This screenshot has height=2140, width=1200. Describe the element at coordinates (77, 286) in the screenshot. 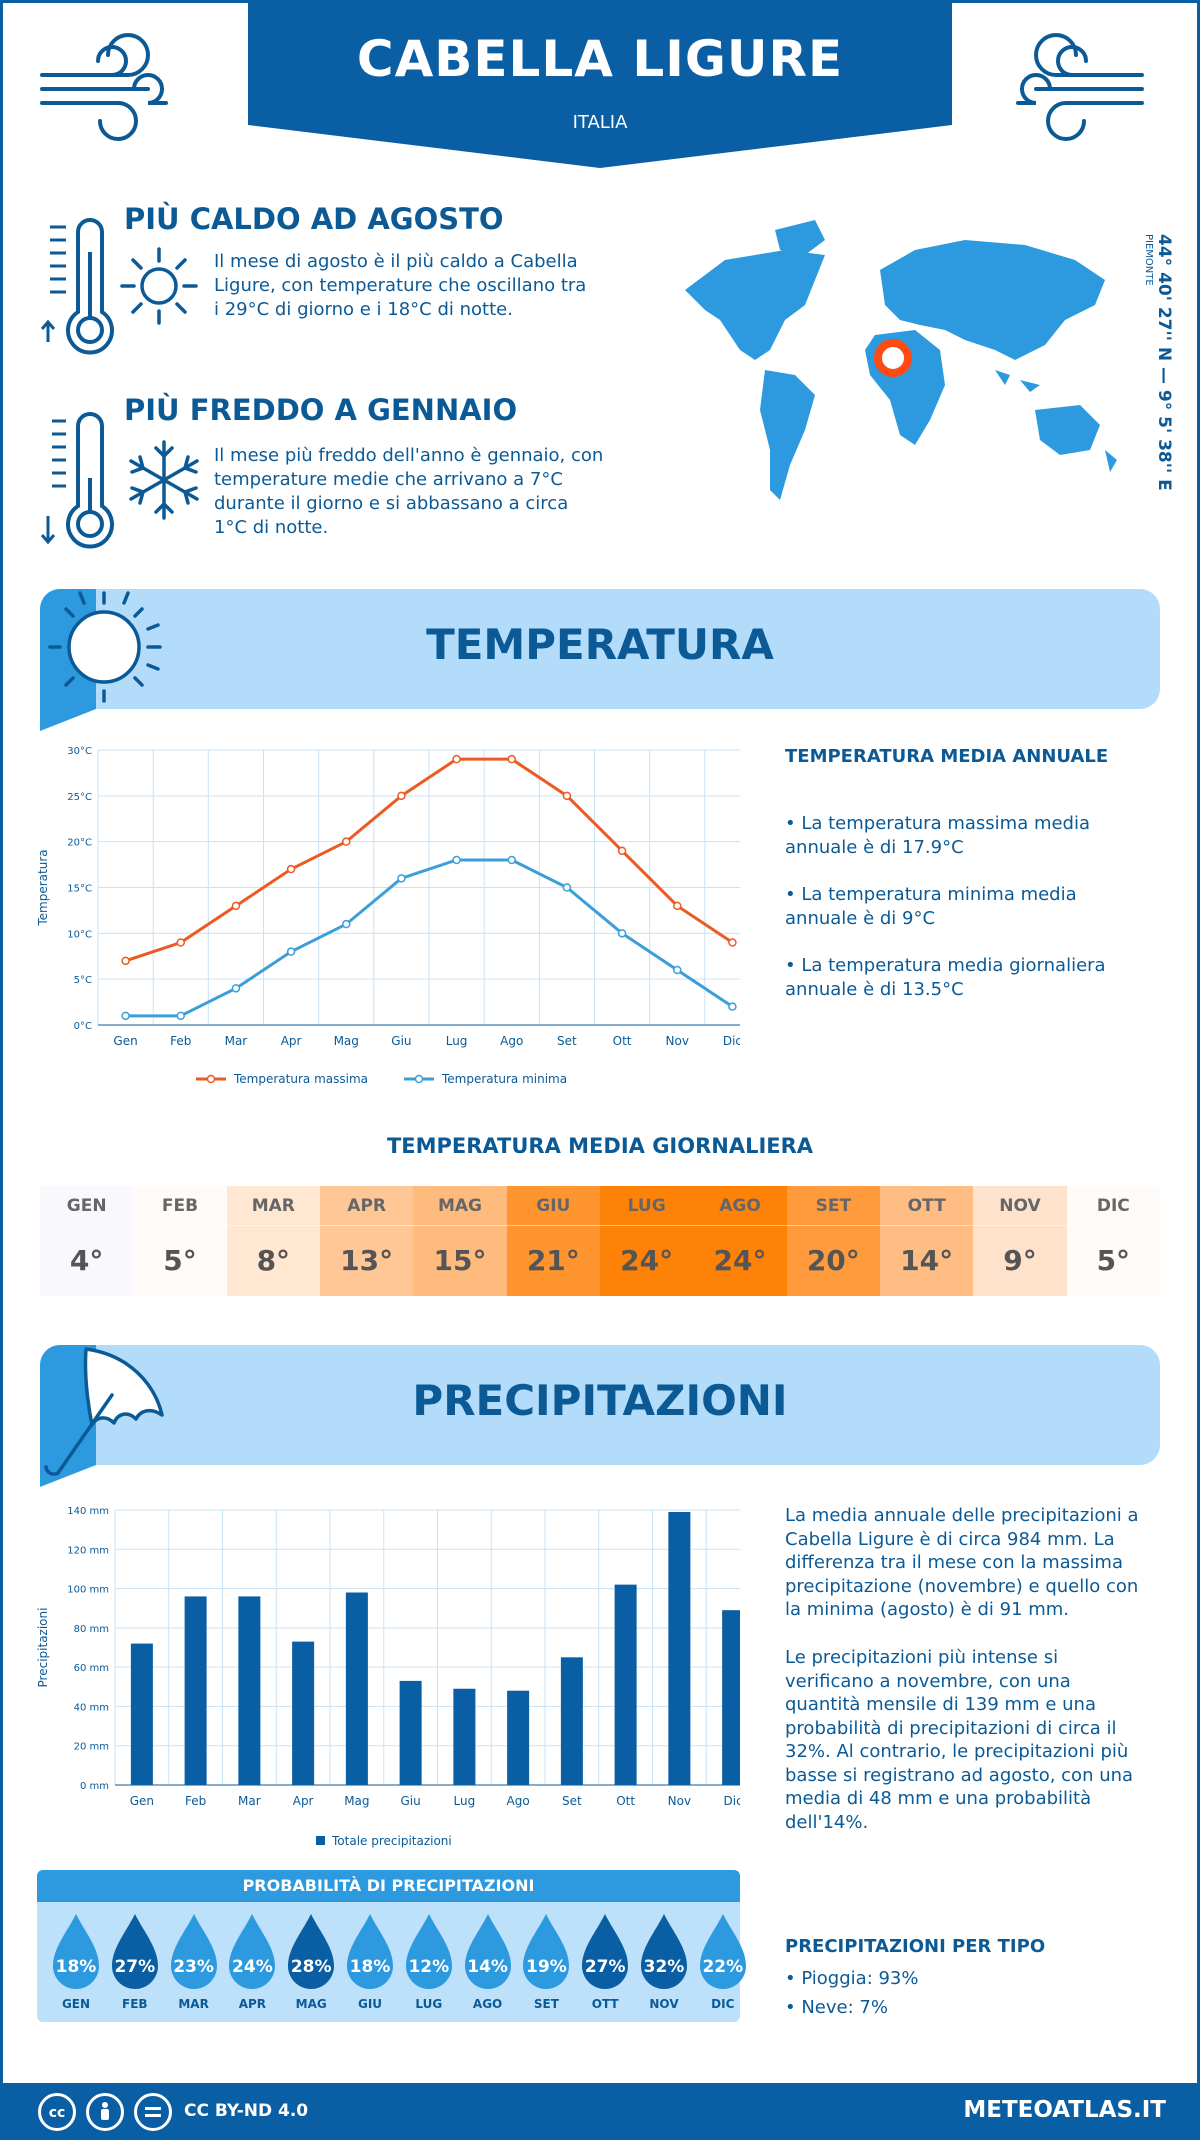

I see `thermometer-hot-icon` at that location.